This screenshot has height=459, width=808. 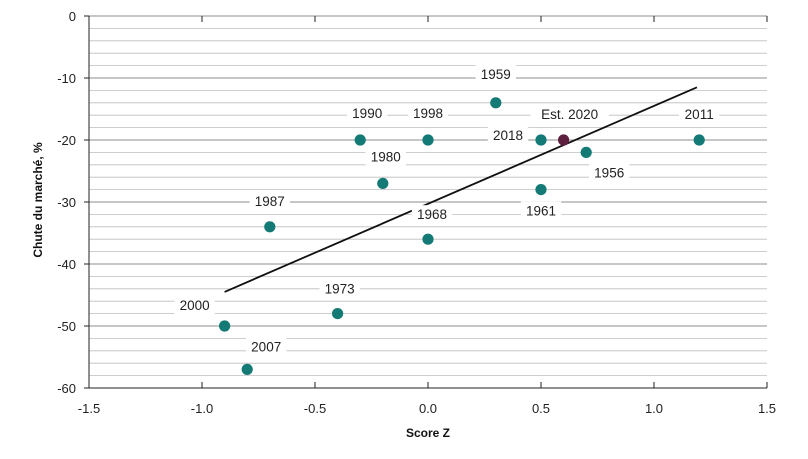 I want to click on point-label: 1968, so click(x=432, y=214).